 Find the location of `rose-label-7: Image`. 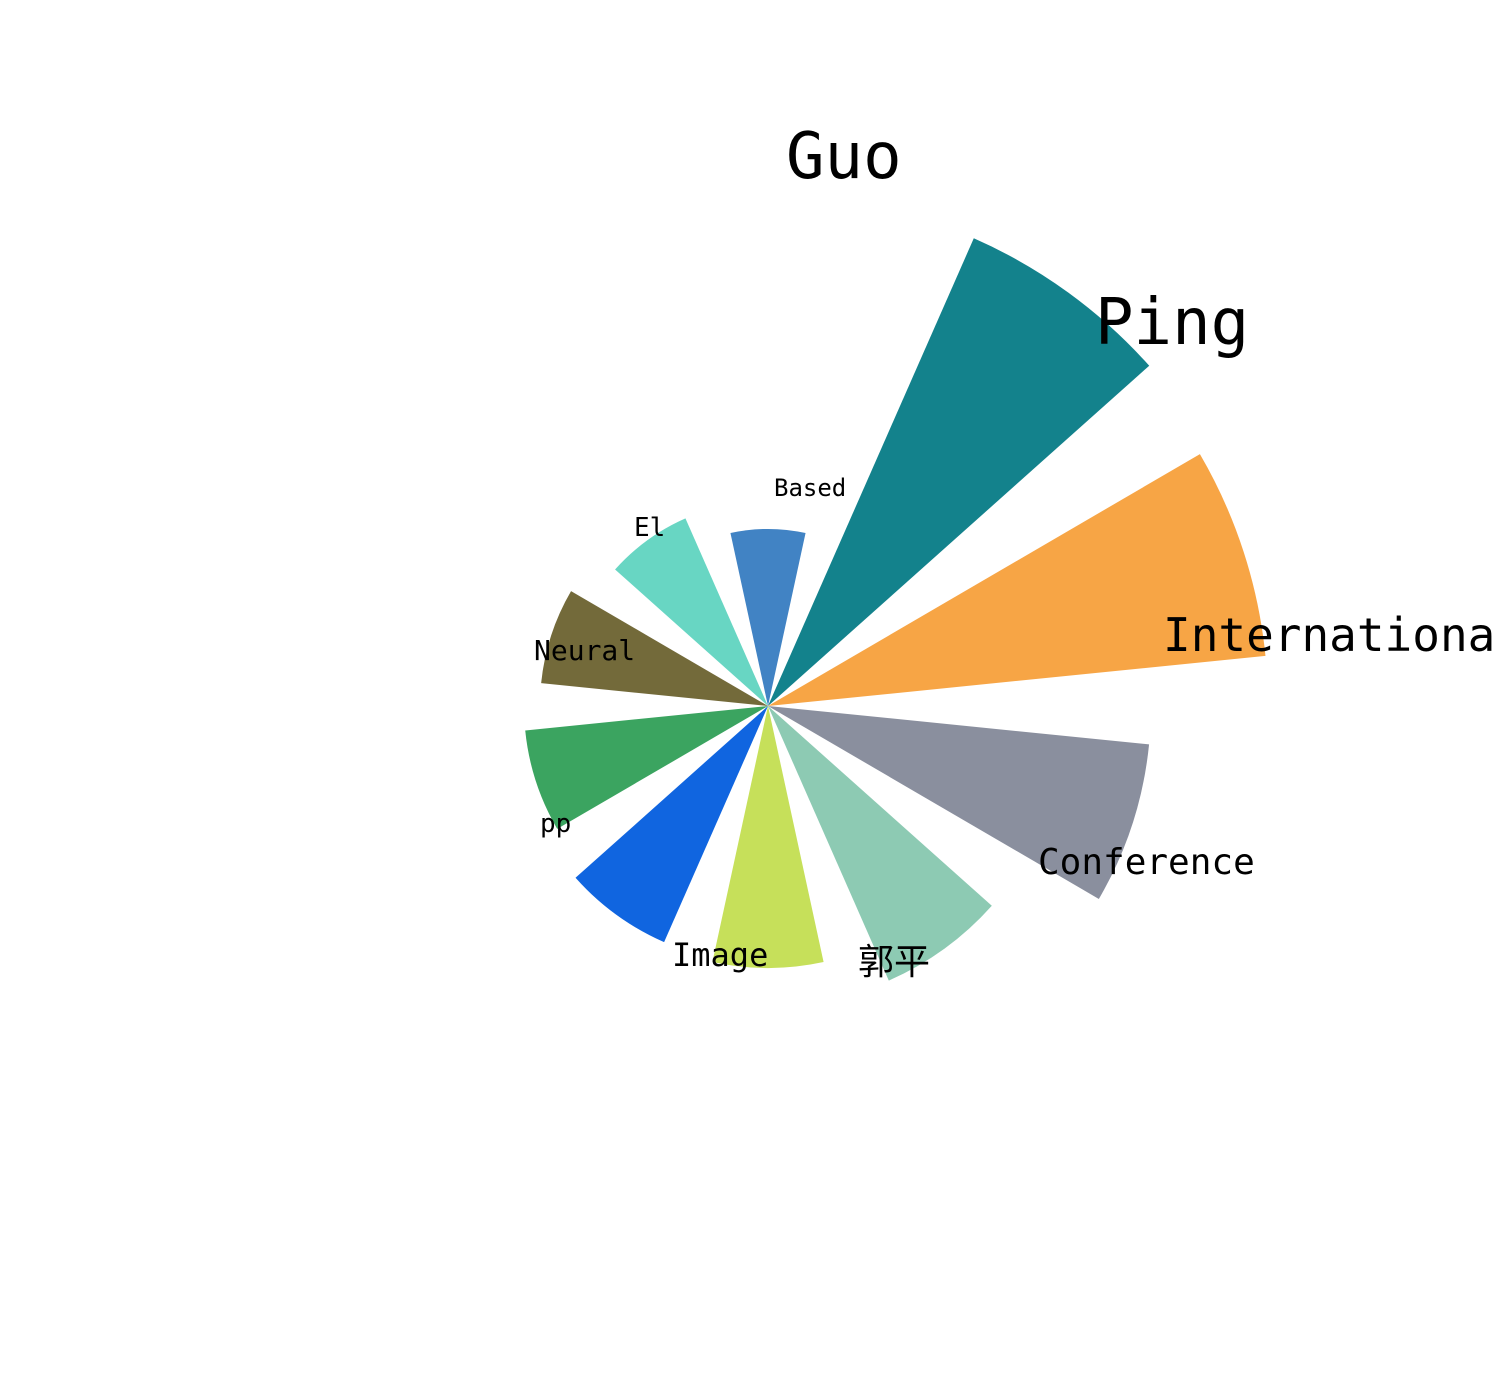

rose-label-7: Image is located at coordinates (720, 955).